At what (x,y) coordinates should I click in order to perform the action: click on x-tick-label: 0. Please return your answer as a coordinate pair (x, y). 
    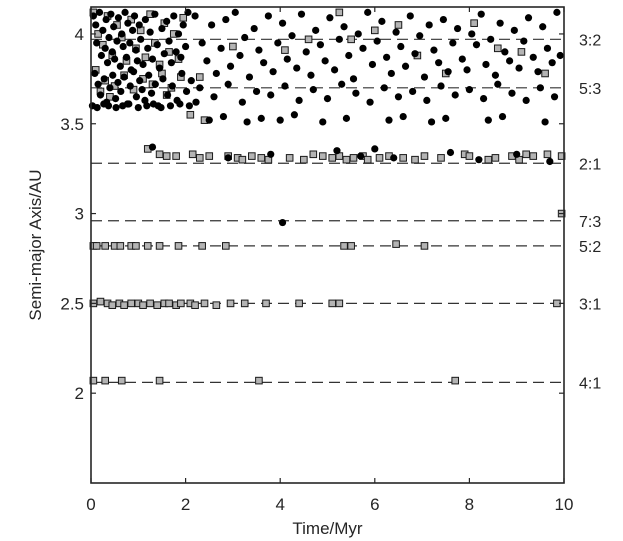
    Looking at the image, I should click on (90, 504).